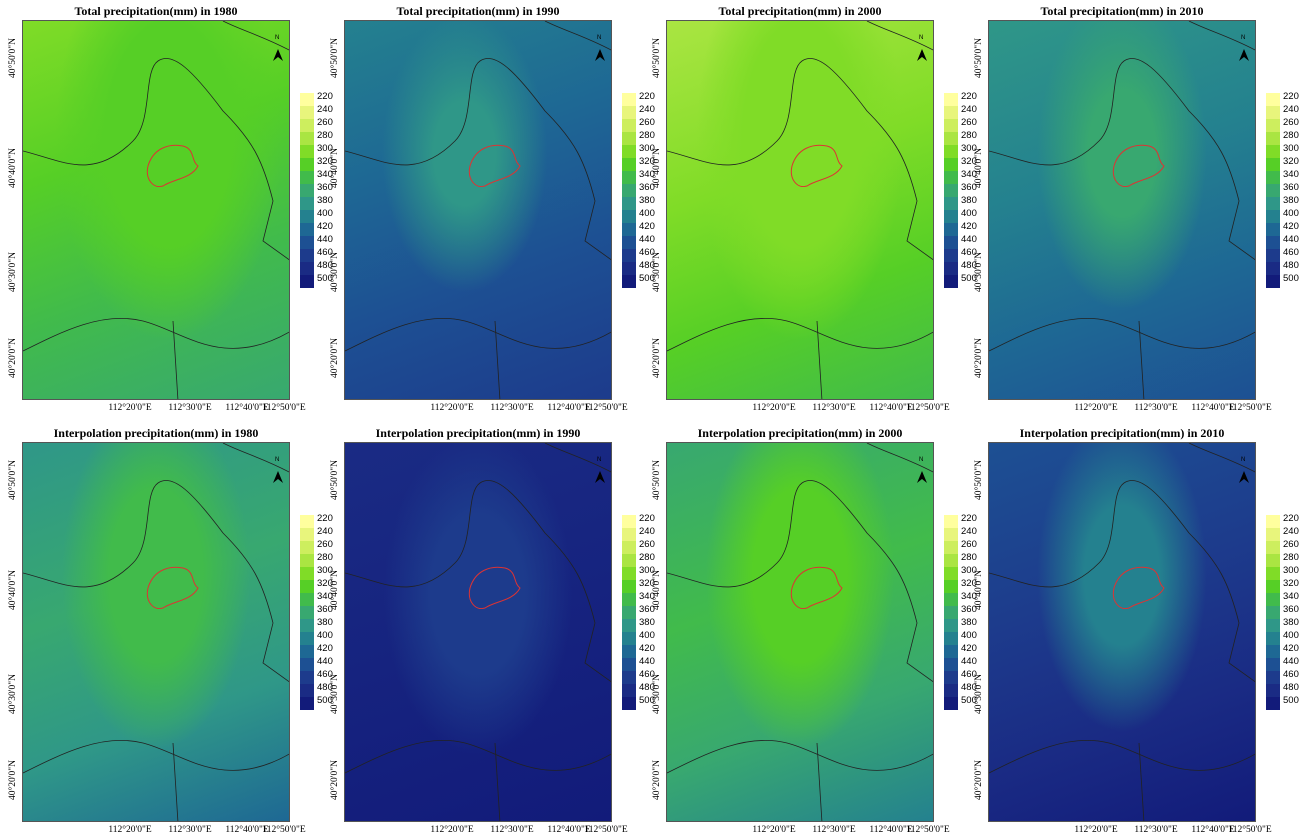 The width and height of the screenshot is (1306, 836). I want to click on lon-label: 112°20'0"E, so click(774, 830).